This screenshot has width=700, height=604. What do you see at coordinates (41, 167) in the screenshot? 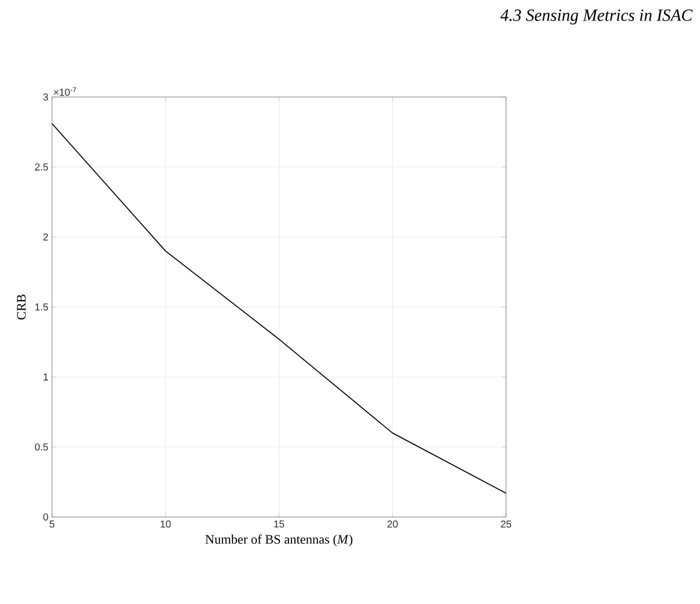
I see `y-tick-label: 2.5` at bounding box center [41, 167].